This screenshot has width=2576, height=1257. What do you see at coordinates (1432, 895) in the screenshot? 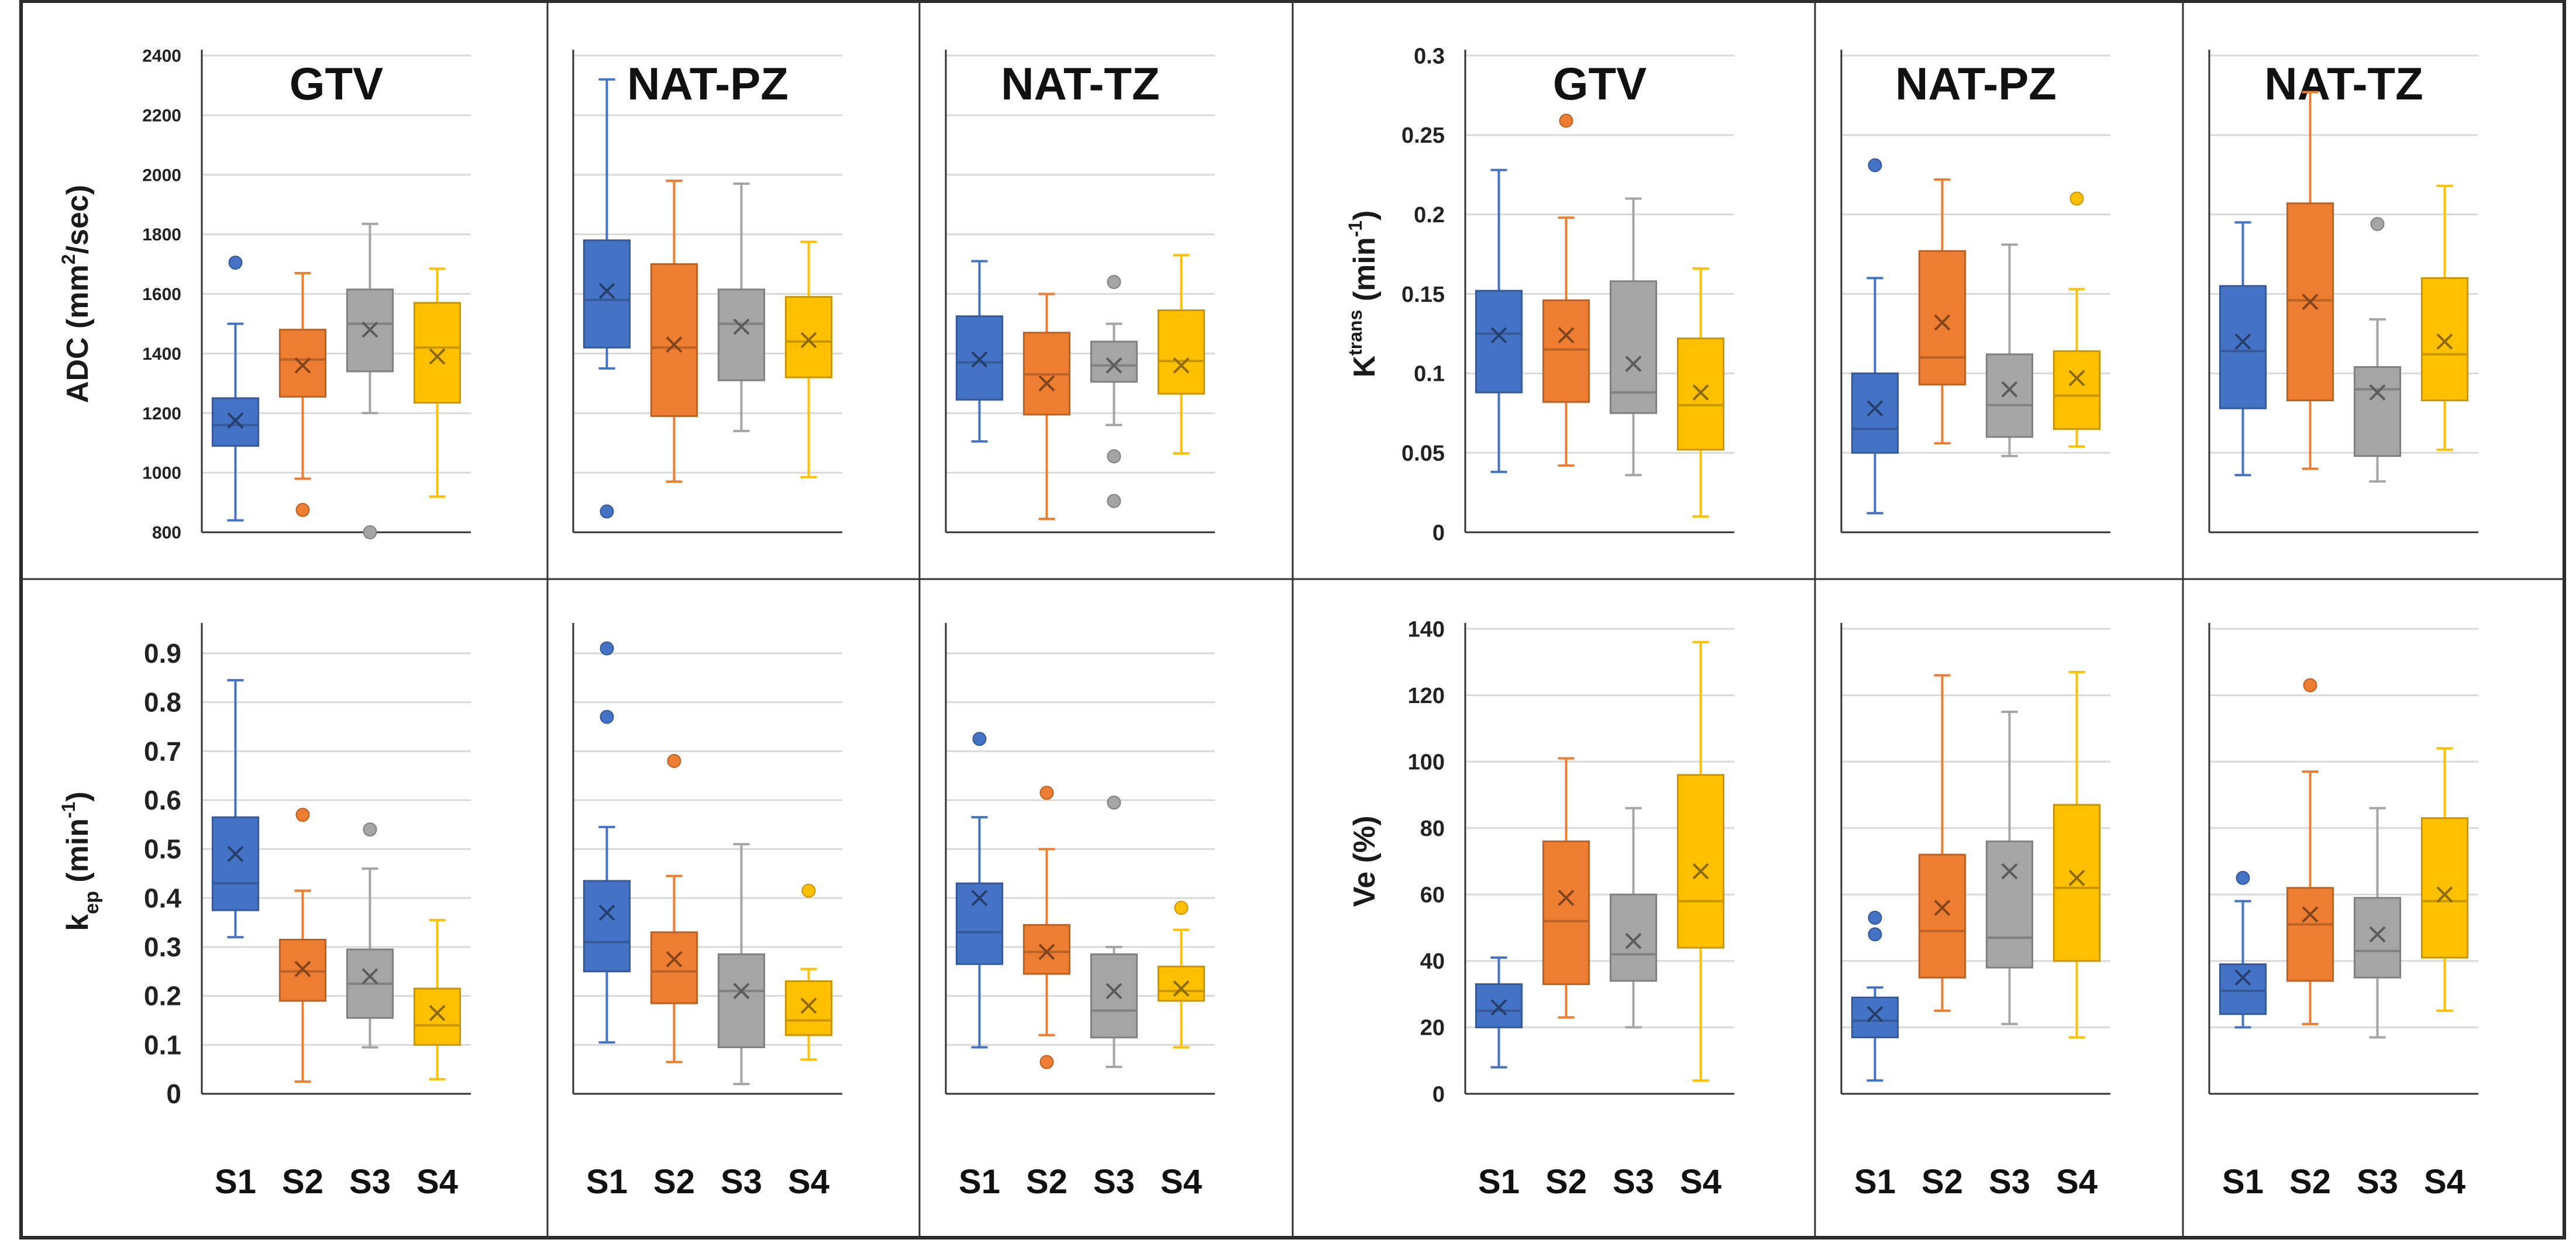
I see `y-tick-label: 60` at bounding box center [1432, 895].